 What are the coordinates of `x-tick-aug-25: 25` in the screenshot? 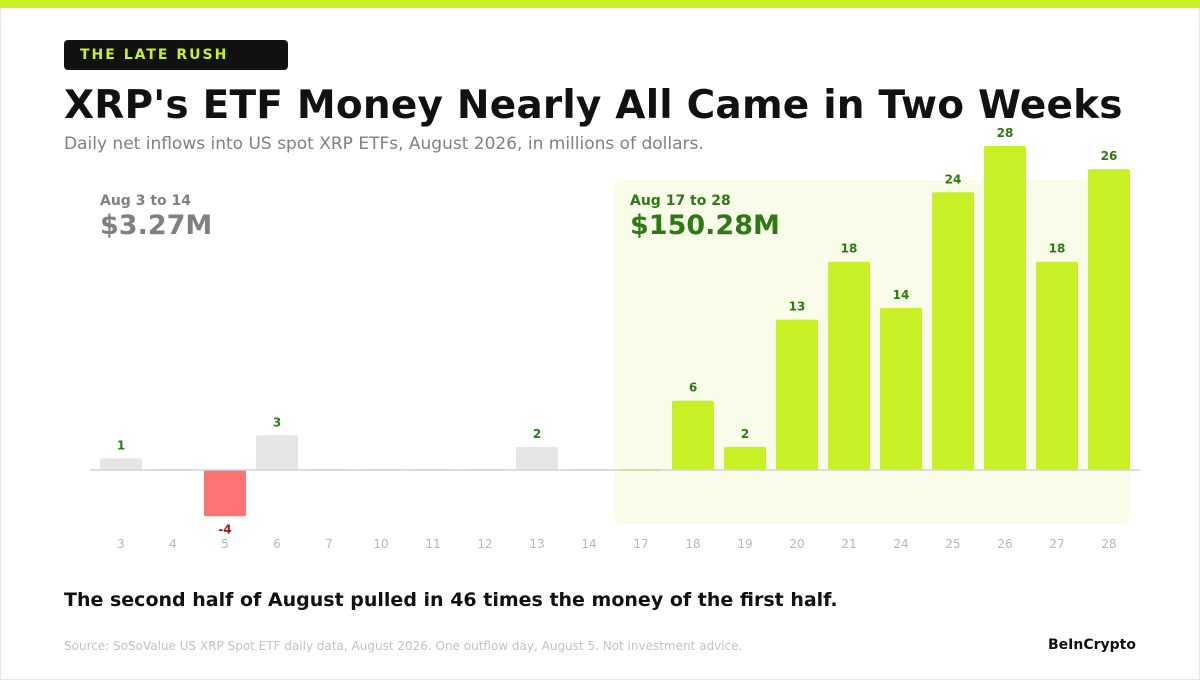 It's located at (952, 544).